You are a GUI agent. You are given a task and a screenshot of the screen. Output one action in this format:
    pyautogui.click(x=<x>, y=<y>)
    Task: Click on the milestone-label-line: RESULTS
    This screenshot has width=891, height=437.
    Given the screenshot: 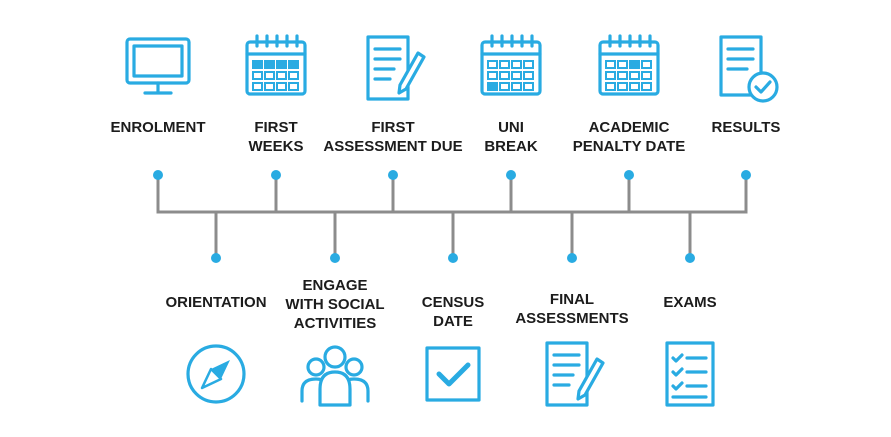 What is the action you would take?
    pyautogui.click(x=746, y=127)
    